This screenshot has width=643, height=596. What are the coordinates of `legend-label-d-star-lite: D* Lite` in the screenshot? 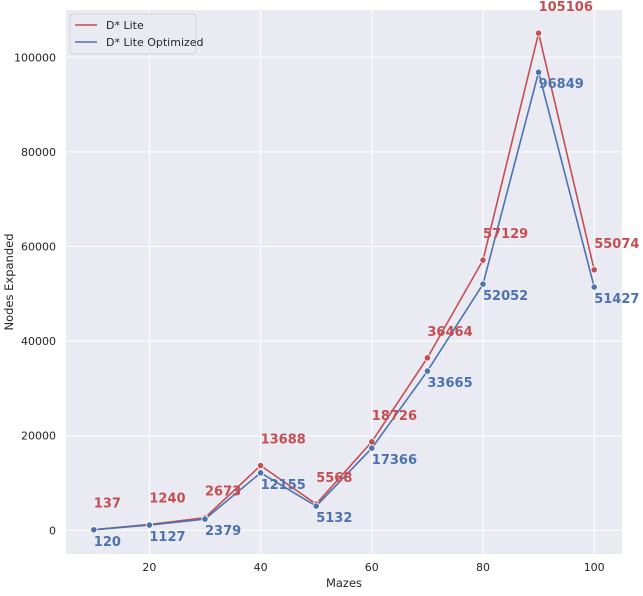 It's located at (125, 25).